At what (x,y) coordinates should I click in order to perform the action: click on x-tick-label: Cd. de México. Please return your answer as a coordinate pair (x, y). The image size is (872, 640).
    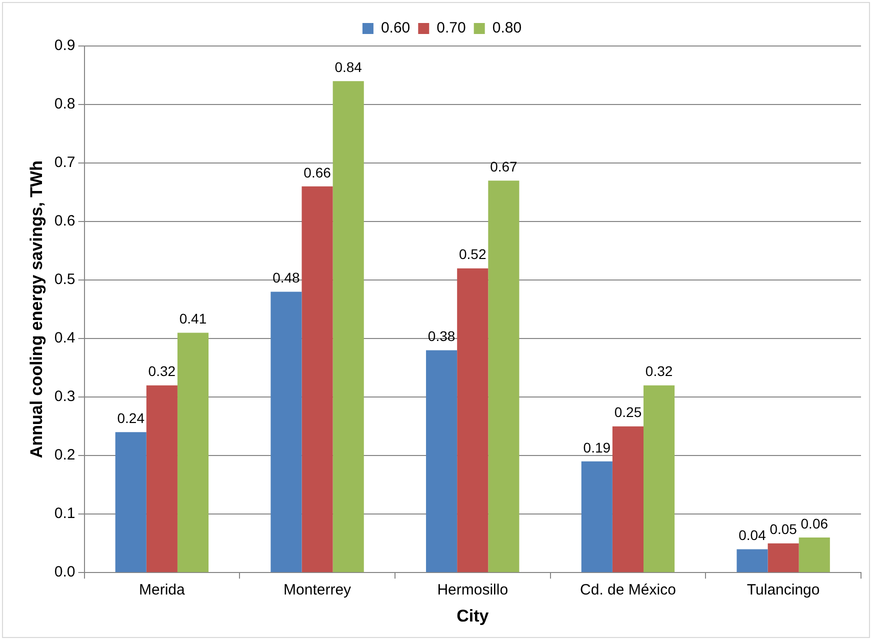
    Looking at the image, I should click on (628, 590).